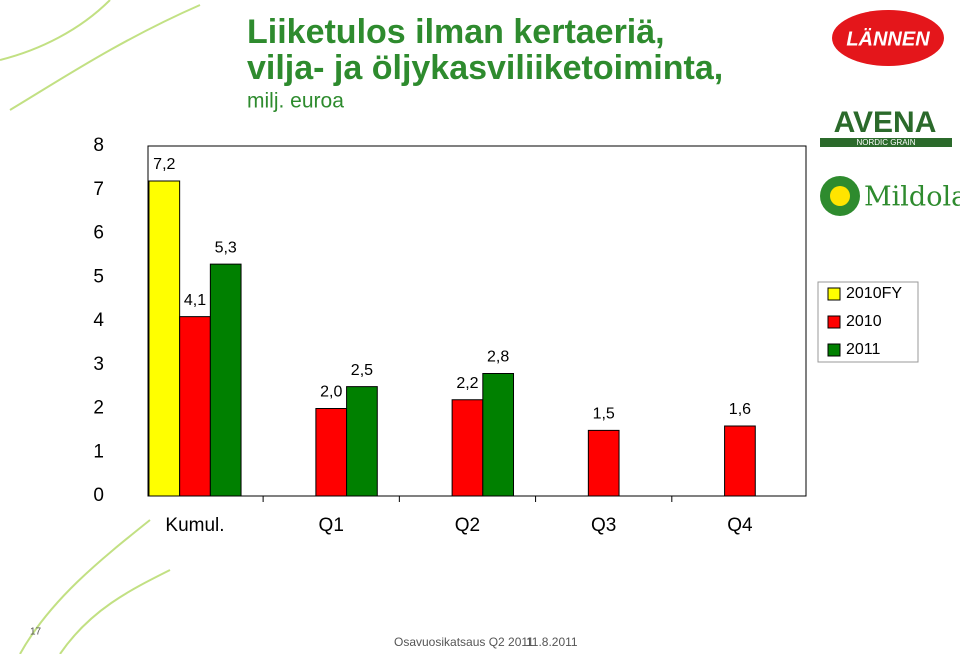 This screenshot has height=654, width=960. What do you see at coordinates (467, 525) in the screenshot?
I see `x-tick-label: Q2` at bounding box center [467, 525].